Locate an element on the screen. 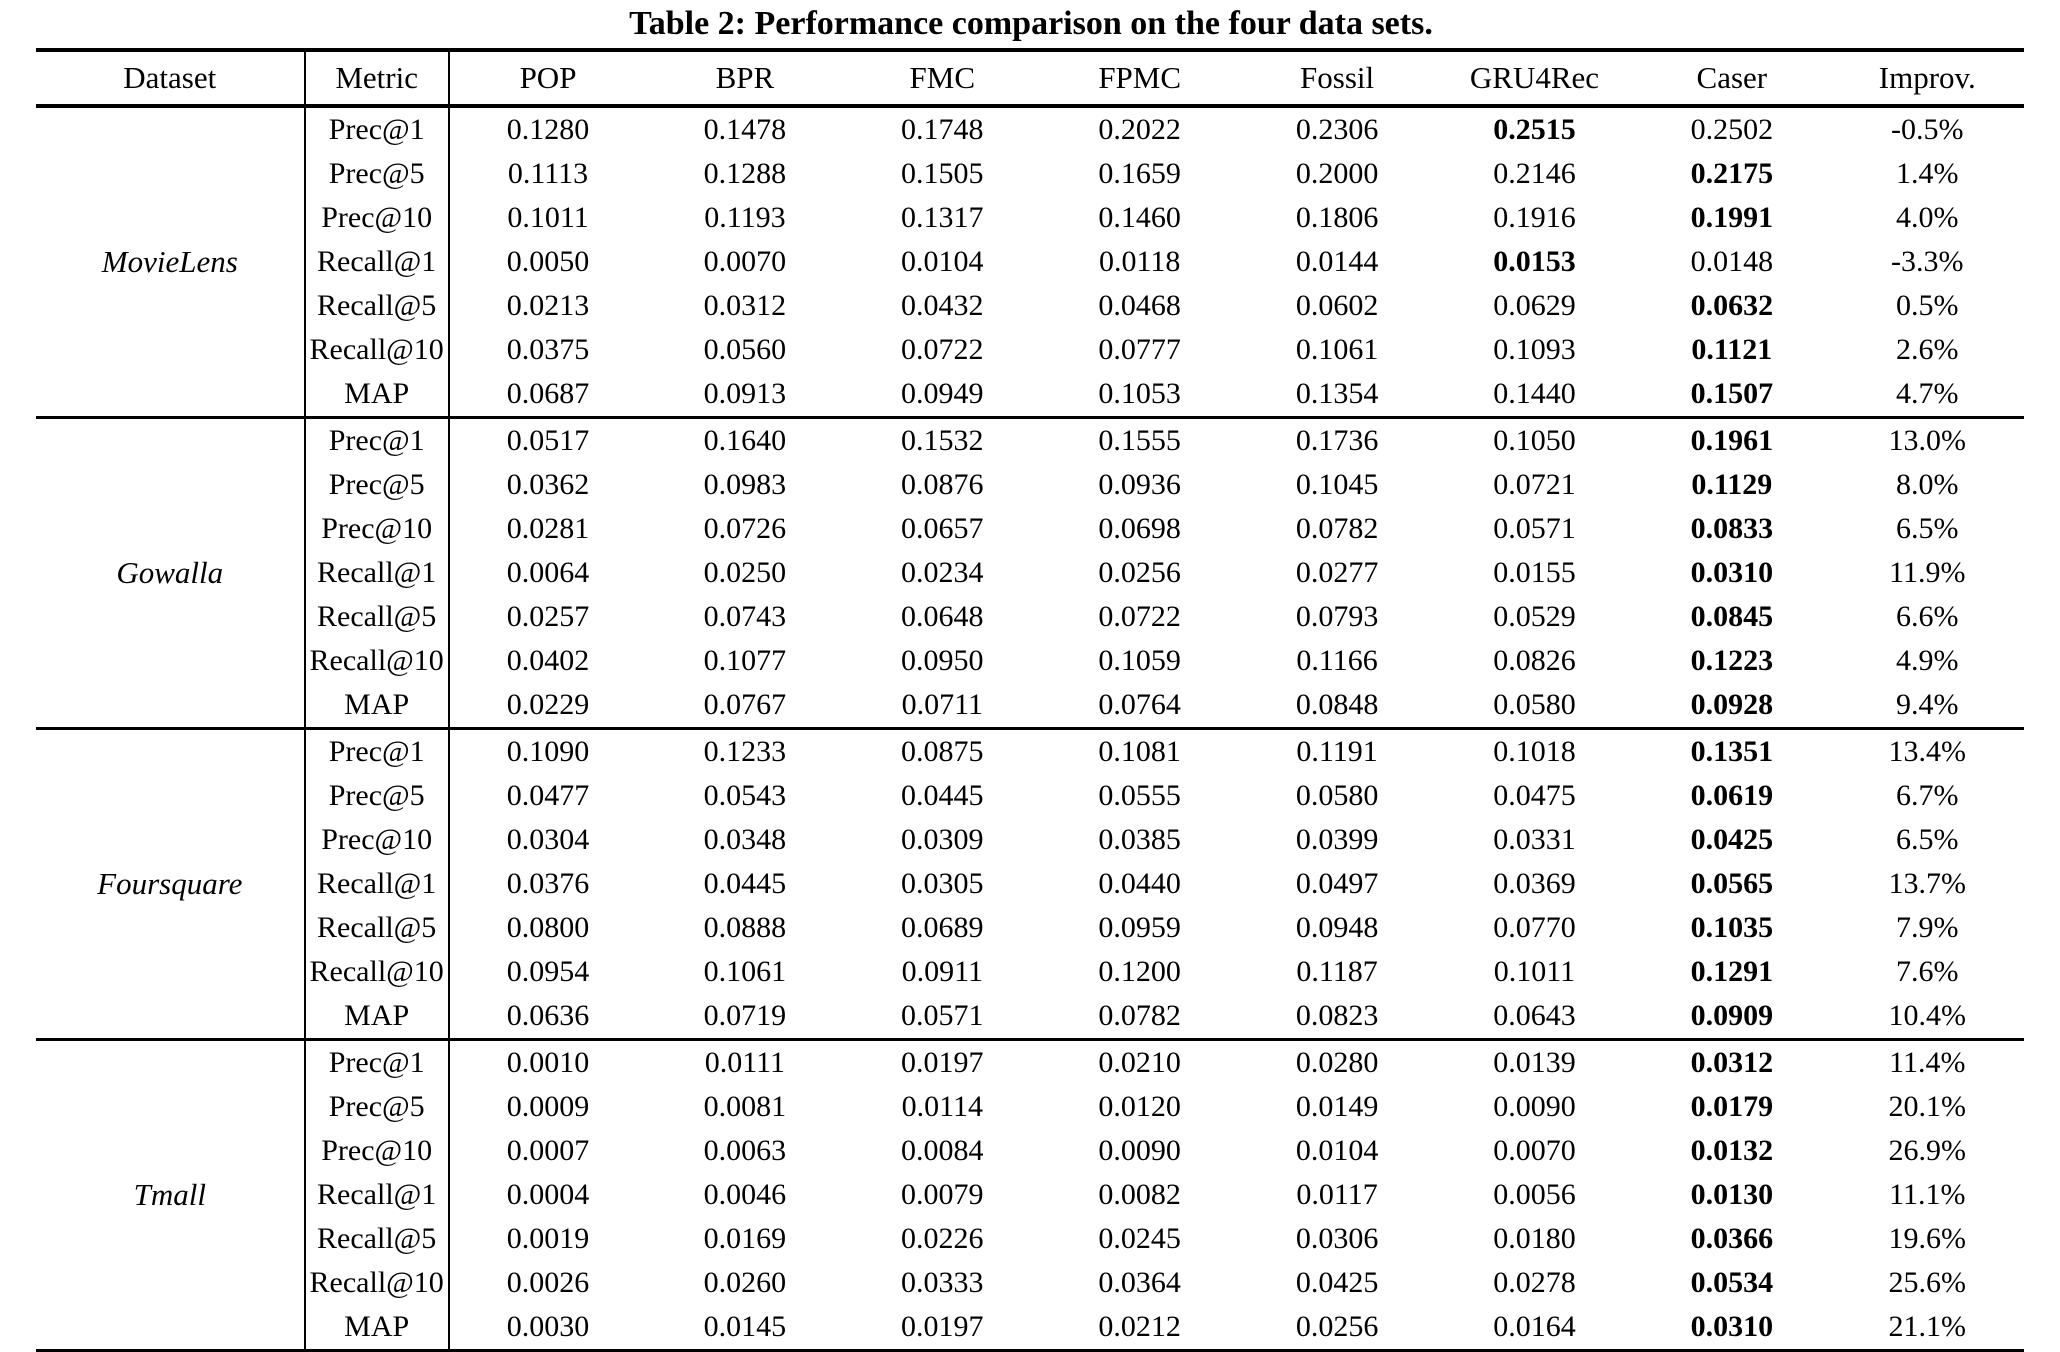  value-cell: 0.1748 is located at coordinates (942, 129).